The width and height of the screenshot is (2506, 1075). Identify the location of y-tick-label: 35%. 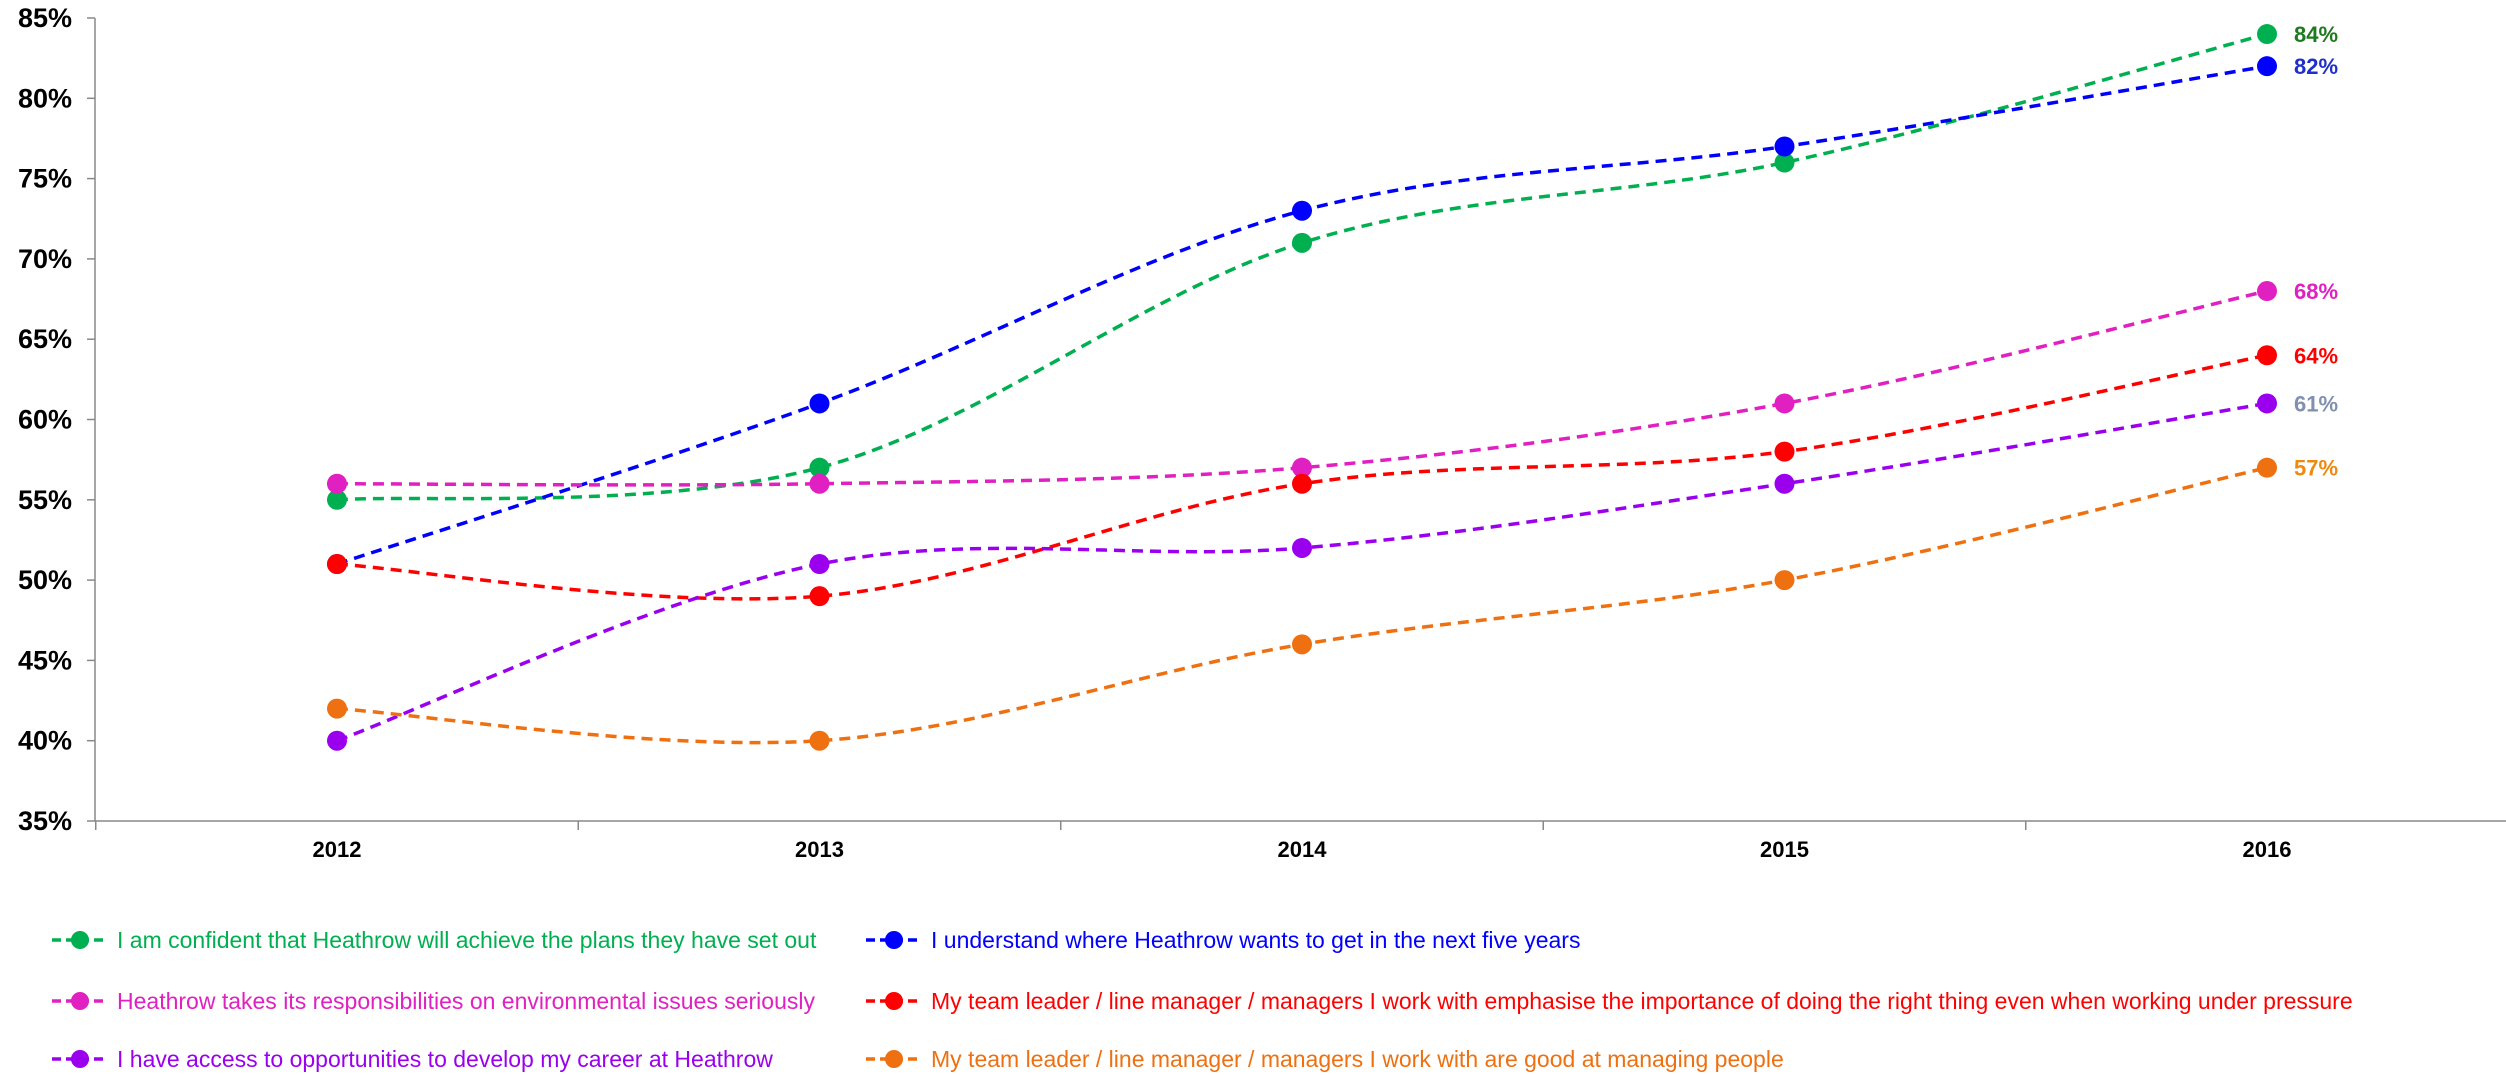
(45, 821).